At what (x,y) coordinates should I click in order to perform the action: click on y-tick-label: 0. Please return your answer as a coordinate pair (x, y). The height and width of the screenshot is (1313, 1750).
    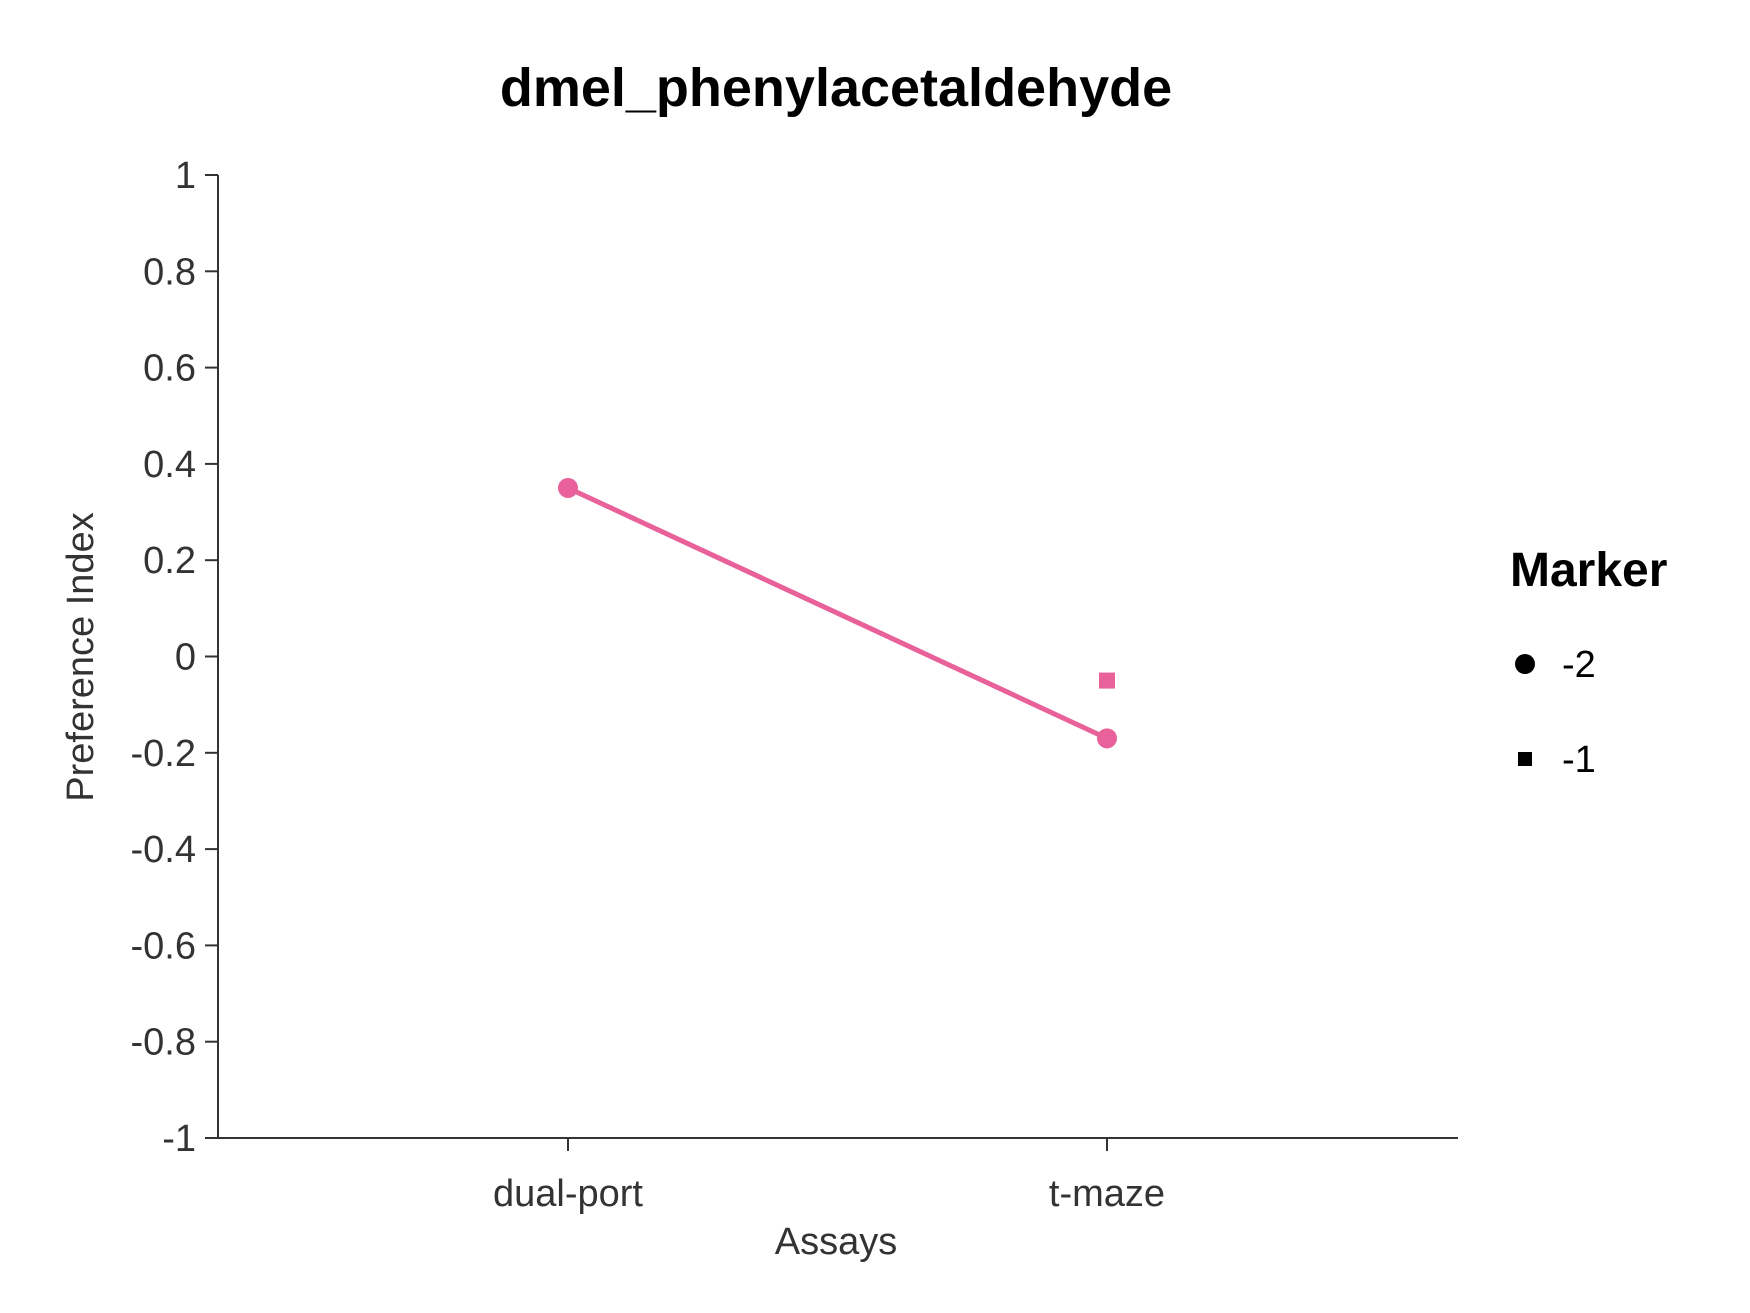
    Looking at the image, I should click on (185, 658).